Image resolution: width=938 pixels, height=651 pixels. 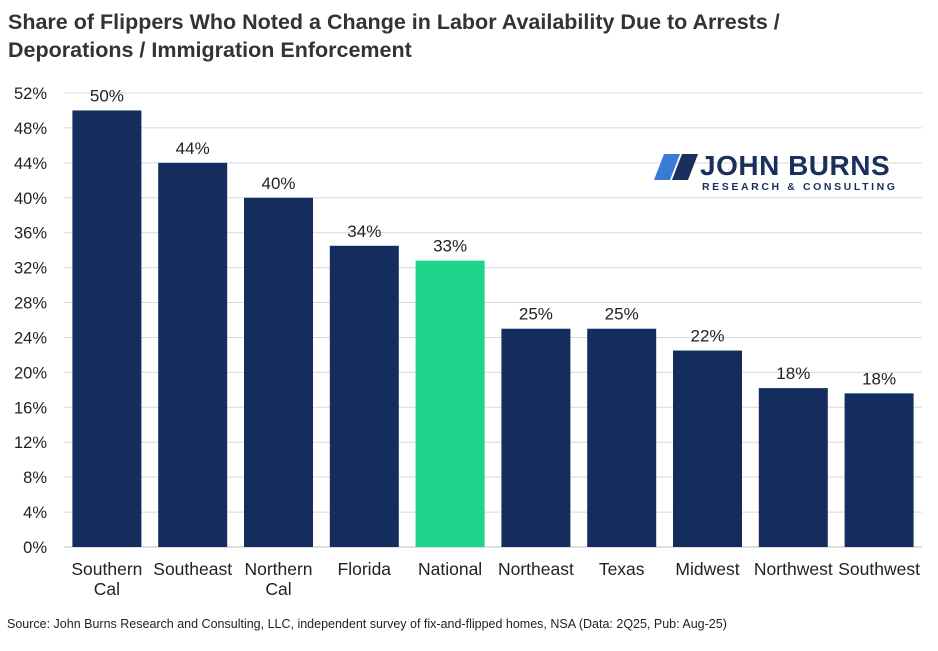 I want to click on logo-name: JOHN BURNS, so click(x=795, y=165).